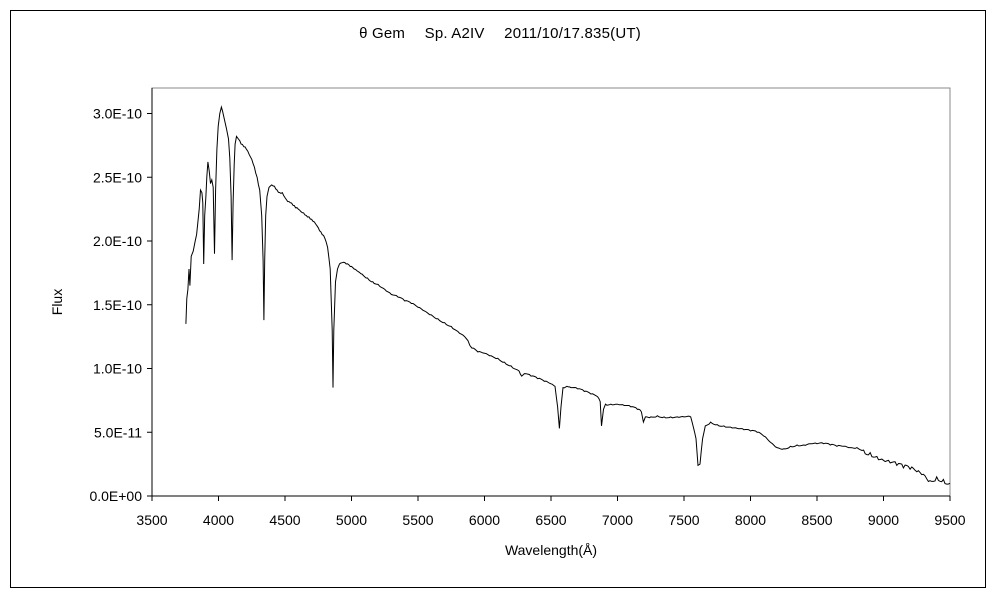  I want to click on x-tick-label: 8000, so click(750, 520).